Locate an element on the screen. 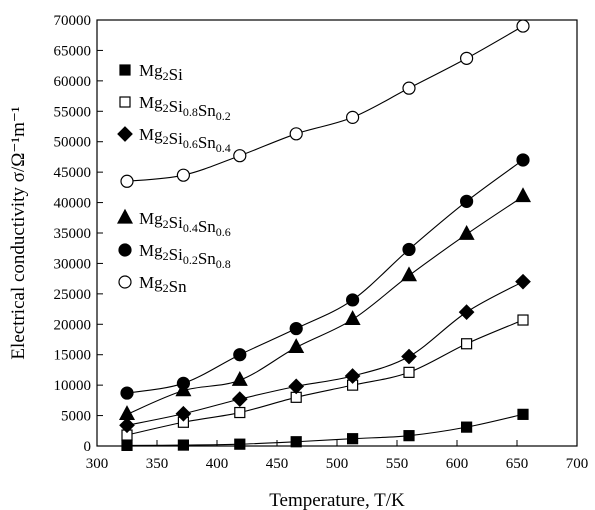  y-tick-label: 45000 is located at coordinates (73, 173).